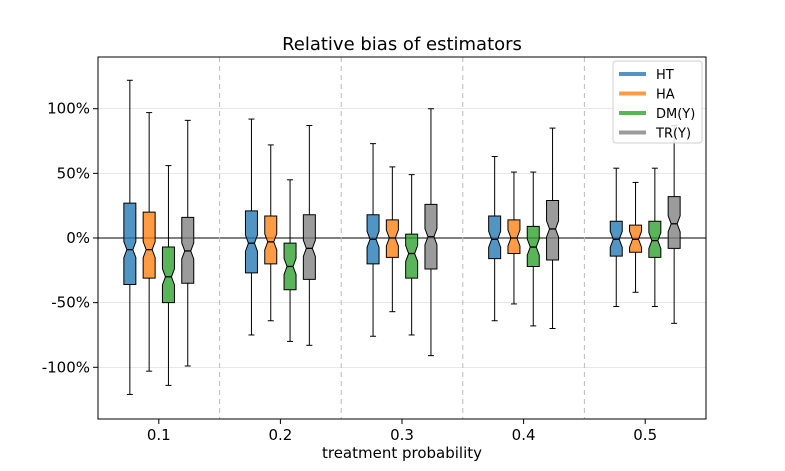  Describe the element at coordinates (675, 114) in the screenshot. I see `legend-label: DM(Y)` at that location.